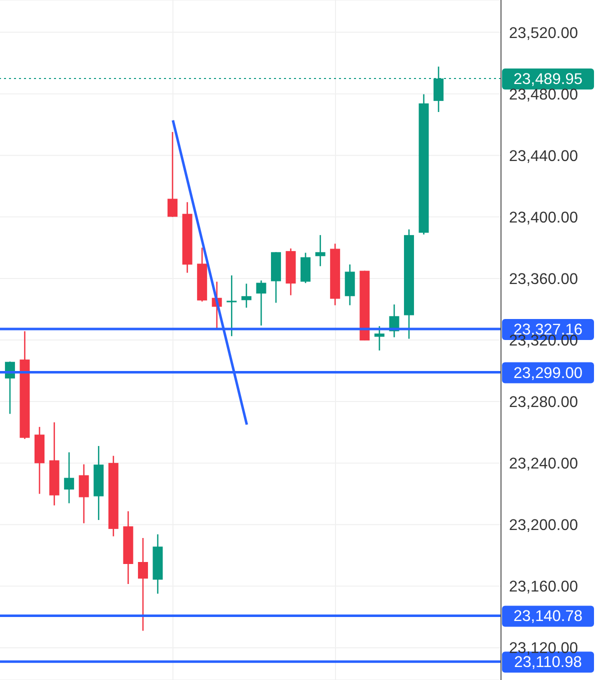  What do you see at coordinates (543, 587) in the screenshot?
I see `y-tick-label: 23,160.00` at bounding box center [543, 587].